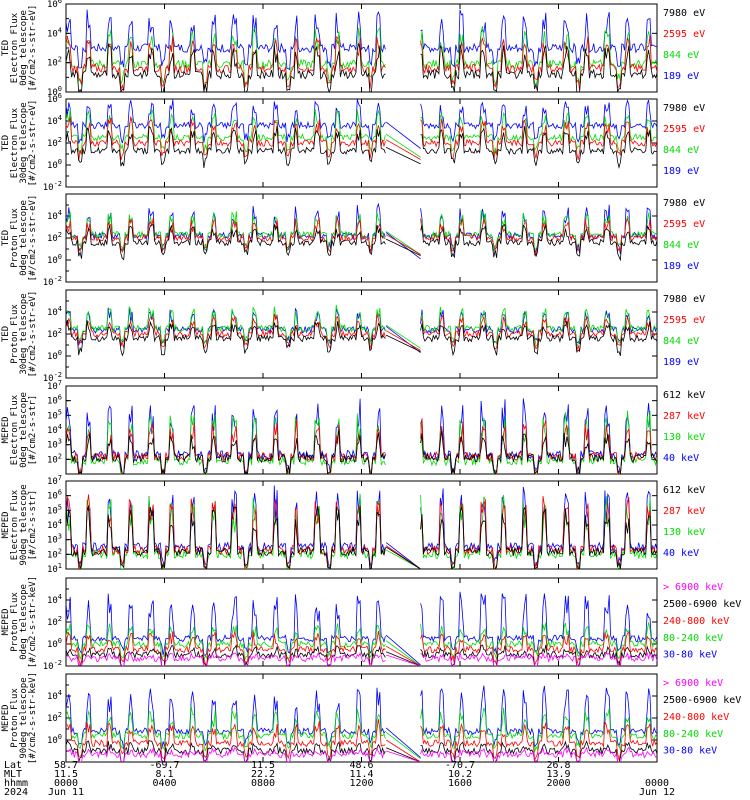  I want to click on x-tick-label: 1200, so click(361, 783).